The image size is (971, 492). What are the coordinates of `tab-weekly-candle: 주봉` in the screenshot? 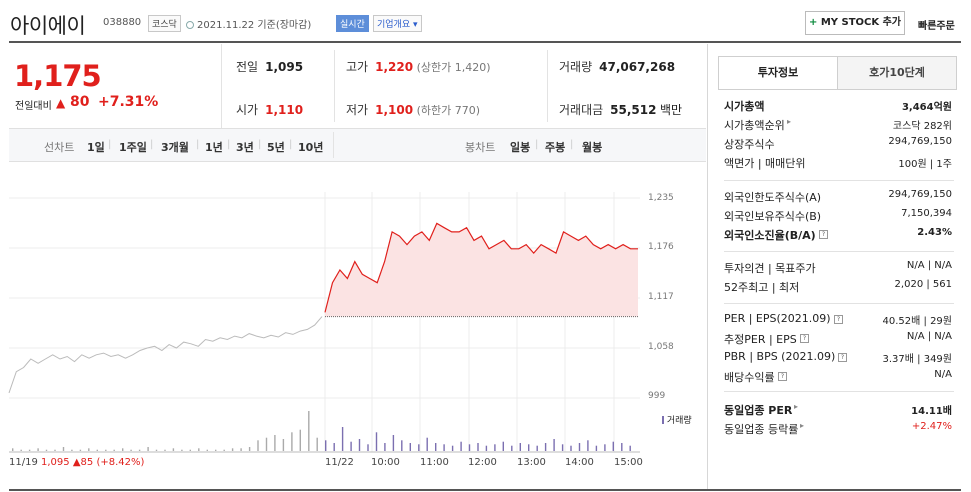 It's located at (555, 147).